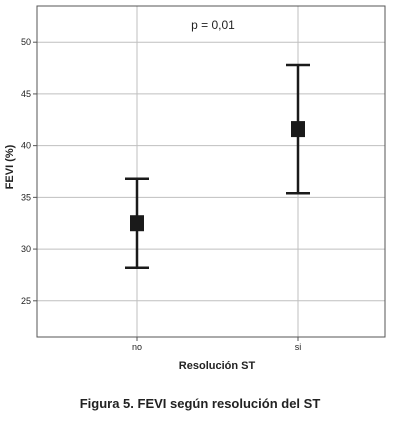  Describe the element at coordinates (200, 403) in the screenshot. I see `figure-caption: Figura 5. FEVI según resolución del ST` at that location.